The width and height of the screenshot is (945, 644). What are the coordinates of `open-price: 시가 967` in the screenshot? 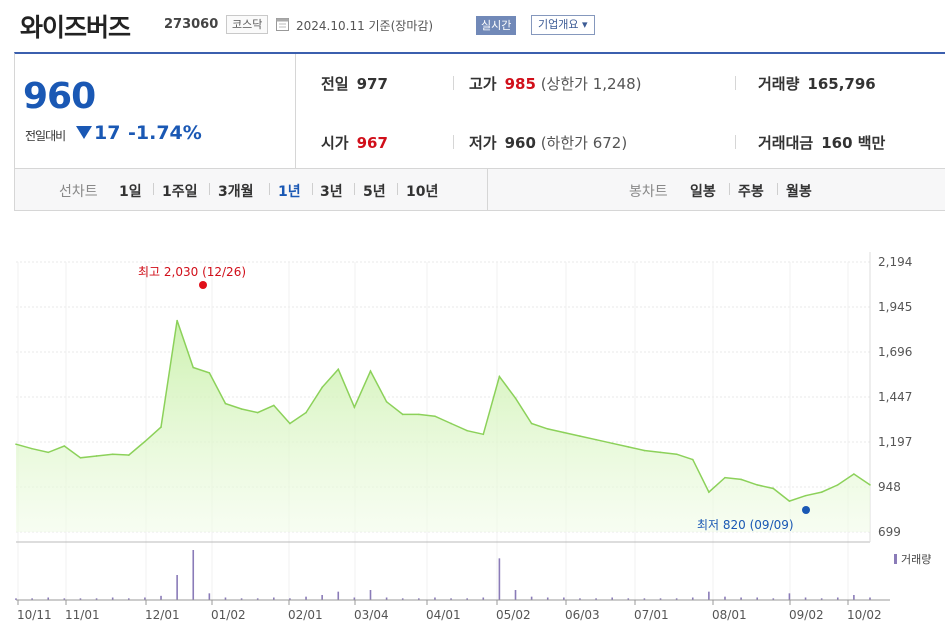 It's located at (354, 143).